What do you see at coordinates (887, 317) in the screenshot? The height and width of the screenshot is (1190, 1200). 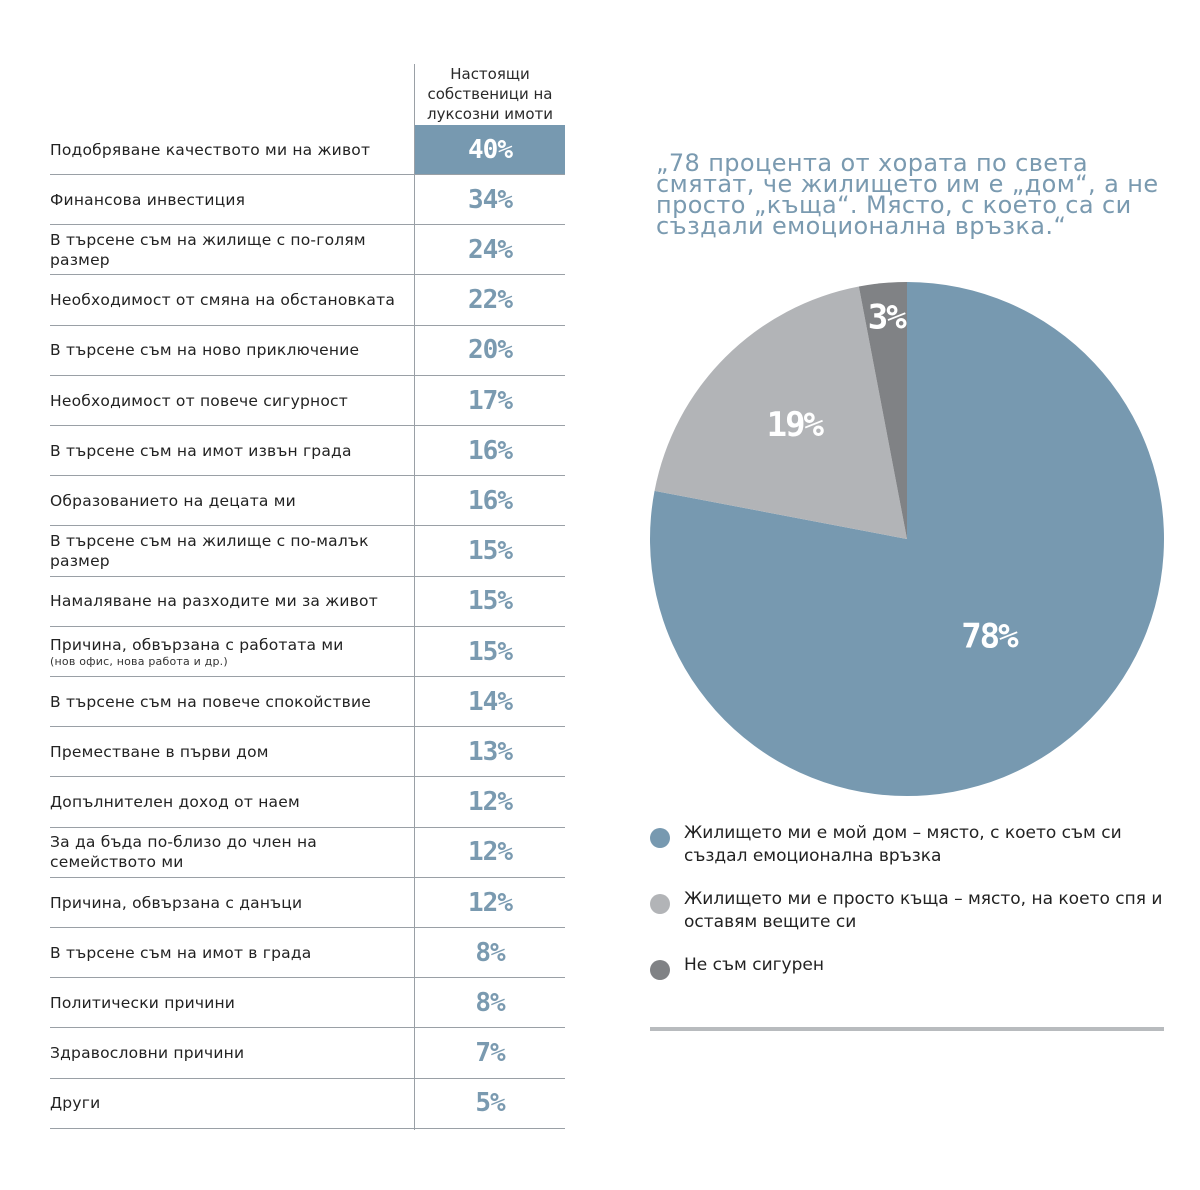 I see `pie-slice-label: 3%` at bounding box center [887, 317].